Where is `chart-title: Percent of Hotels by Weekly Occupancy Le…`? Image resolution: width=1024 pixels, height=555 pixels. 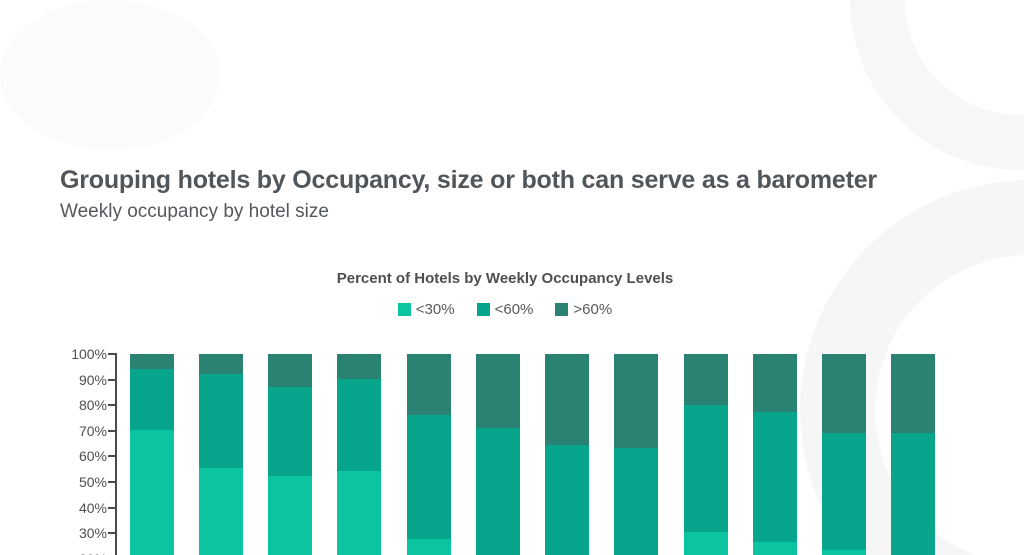
chart-title: Percent of Hotels by Weekly Occupancy Le… is located at coordinates (505, 278).